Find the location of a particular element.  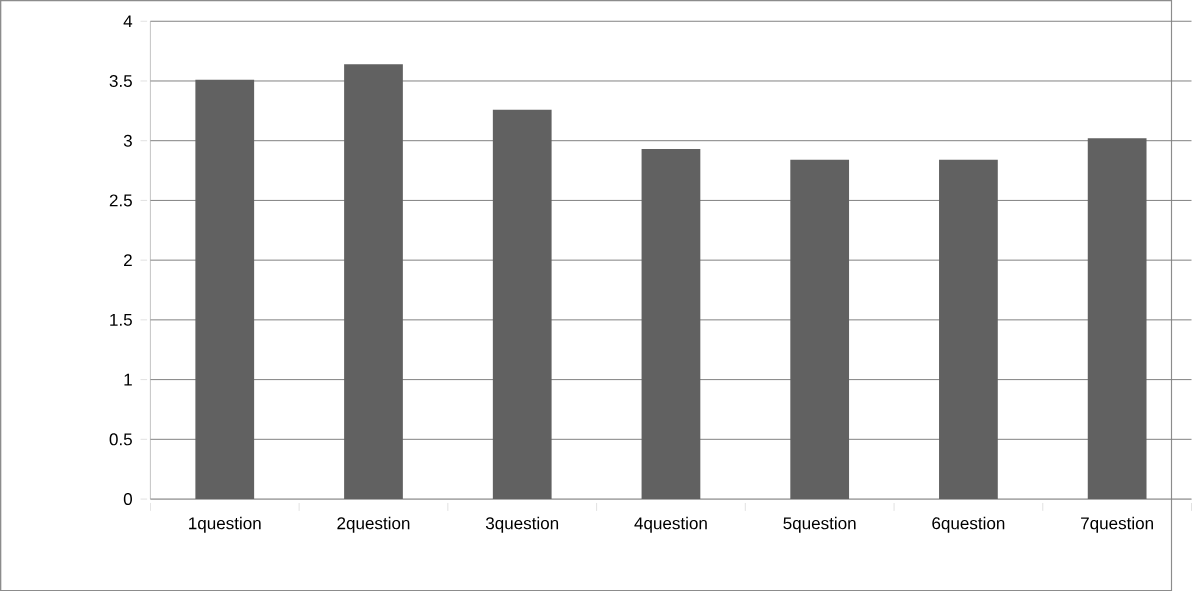

x-tick-label: 3question is located at coordinates (522, 524).